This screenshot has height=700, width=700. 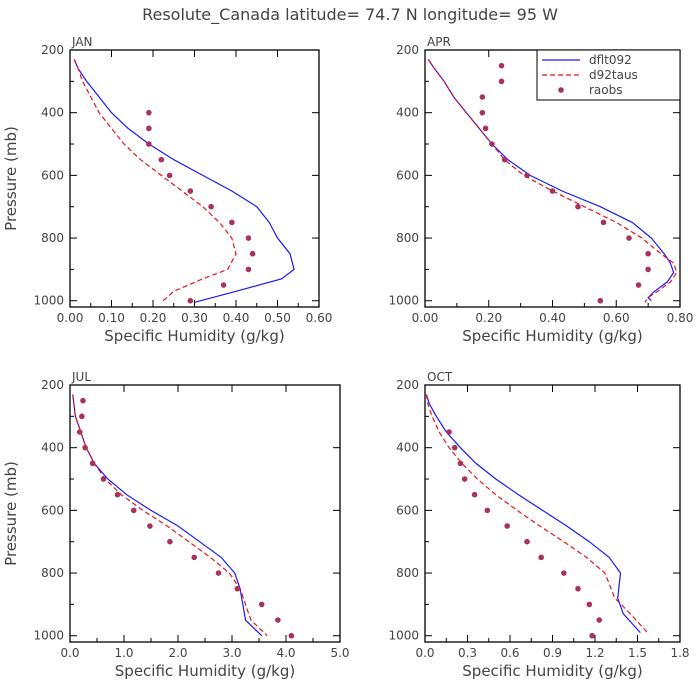 What do you see at coordinates (82, 42) in the screenshot?
I see `panel-label-jan: JAN` at bounding box center [82, 42].